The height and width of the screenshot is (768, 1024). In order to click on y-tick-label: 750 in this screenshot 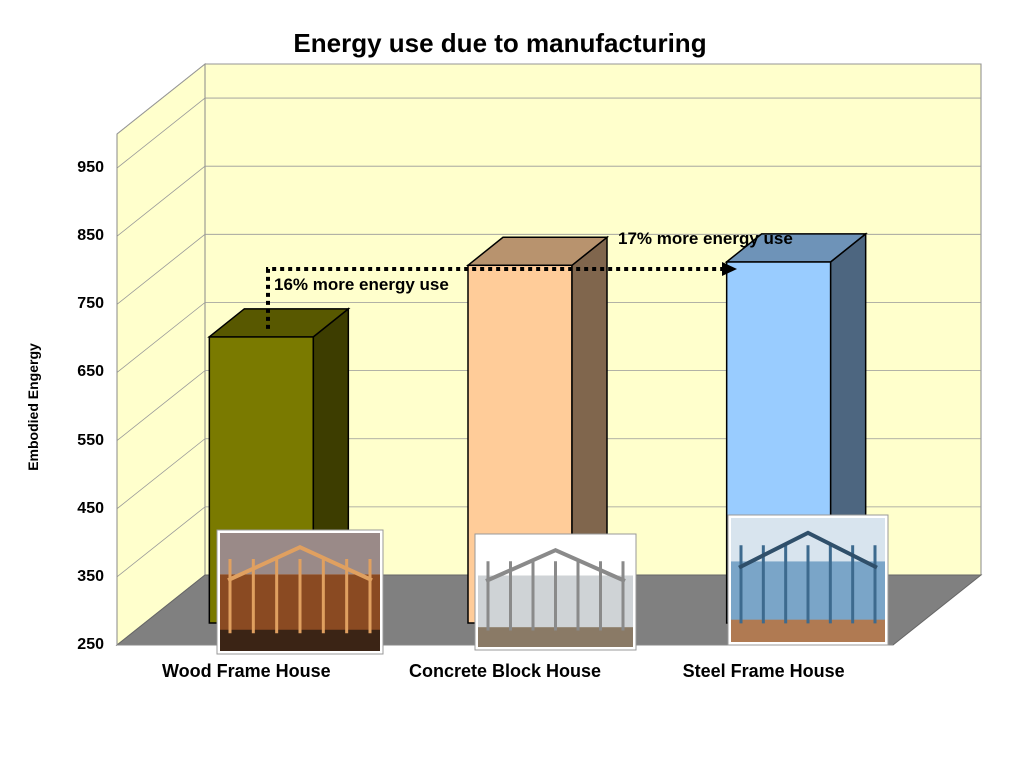, I will do `click(90, 304)`.